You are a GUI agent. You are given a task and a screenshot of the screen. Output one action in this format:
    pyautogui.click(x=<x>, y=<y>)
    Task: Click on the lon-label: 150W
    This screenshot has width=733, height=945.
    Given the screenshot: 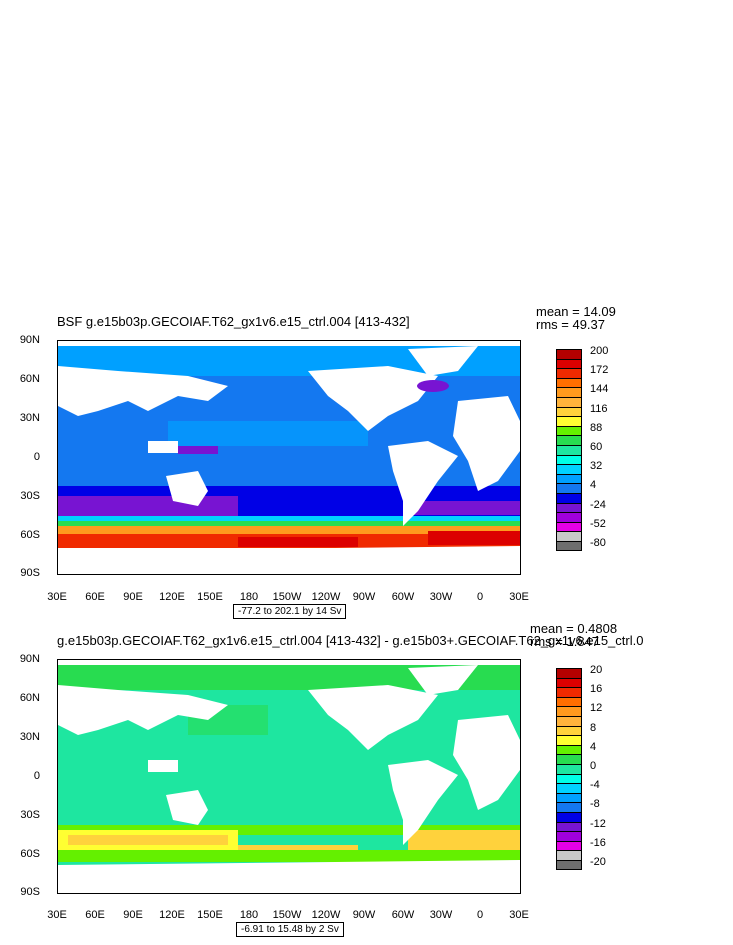 What is the action you would take?
    pyautogui.click(x=287, y=597)
    